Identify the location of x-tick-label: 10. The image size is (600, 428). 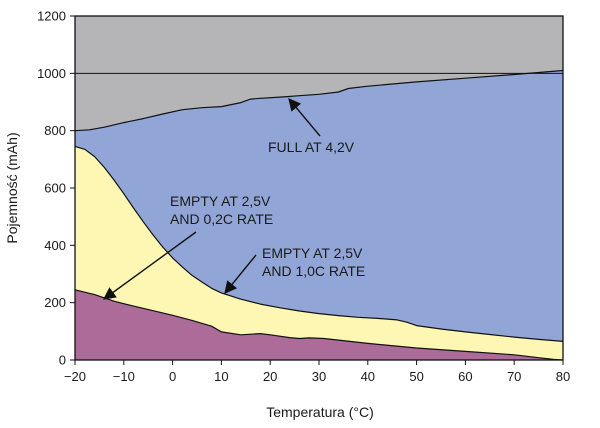
(221, 376).